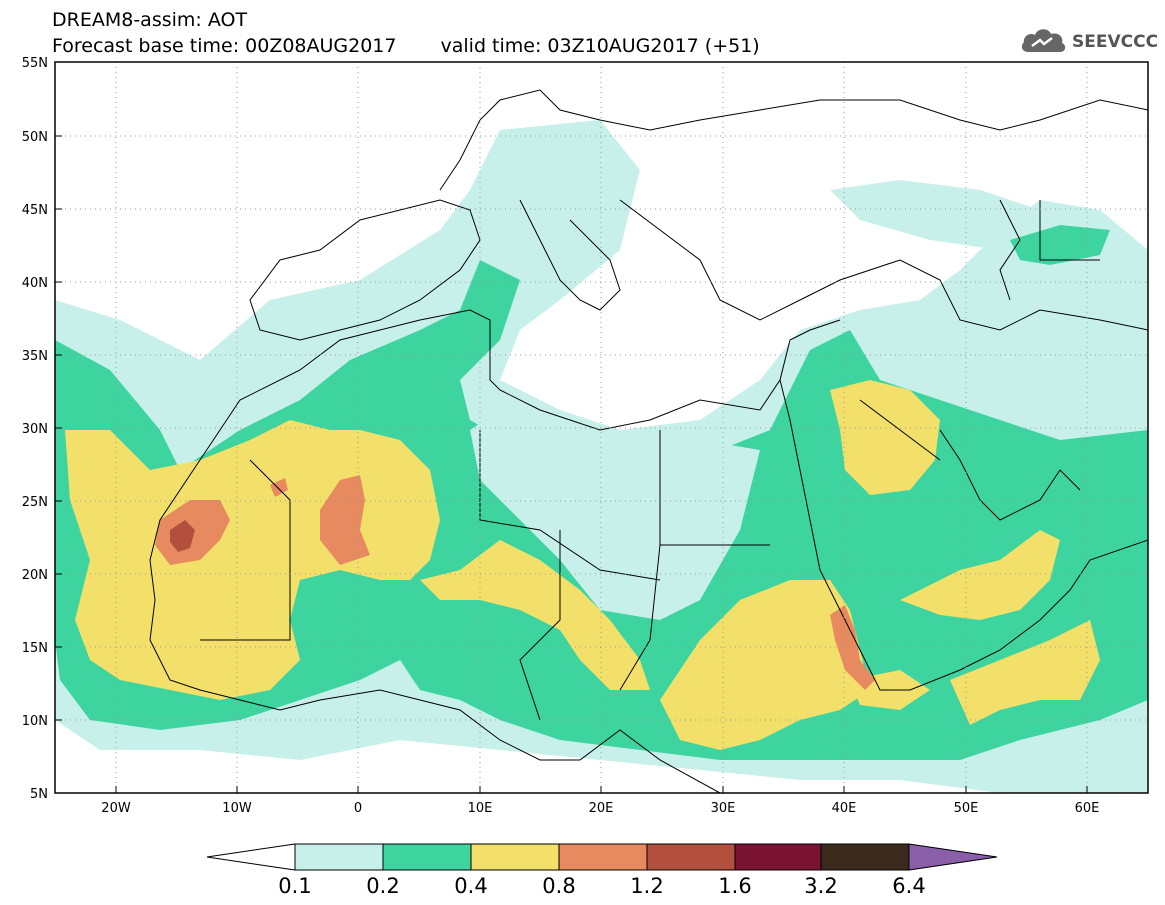 The image size is (1165, 905). Describe the element at coordinates (966, 808) in the screenshot. I see `lon-label: 50E` at that location.